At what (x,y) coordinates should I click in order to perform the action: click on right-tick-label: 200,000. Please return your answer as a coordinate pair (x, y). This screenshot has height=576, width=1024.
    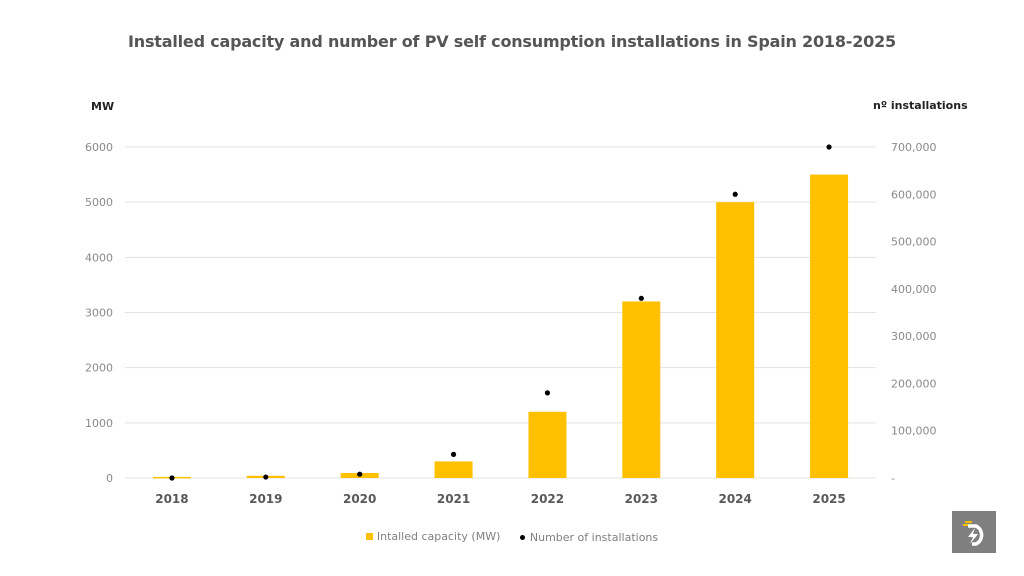
    Looking at the image, I should click on (914, 383).